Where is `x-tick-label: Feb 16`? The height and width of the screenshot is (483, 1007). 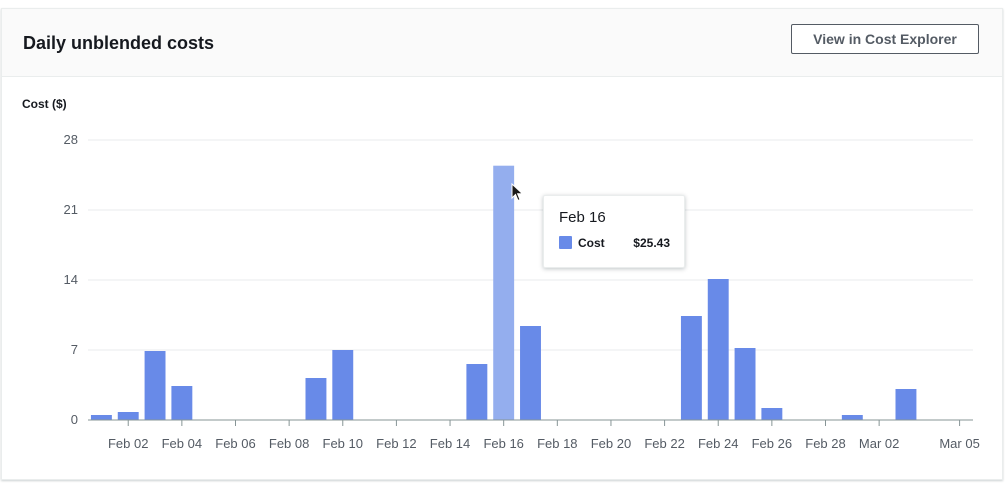 x-tick-label: Feb 16 is located at coordinates (503, 443).